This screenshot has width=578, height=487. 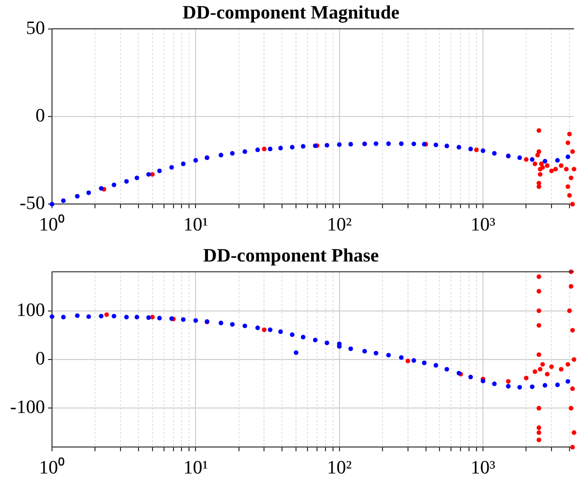 I want to click on y-tick-label: -50, so click(x=32, y=203).